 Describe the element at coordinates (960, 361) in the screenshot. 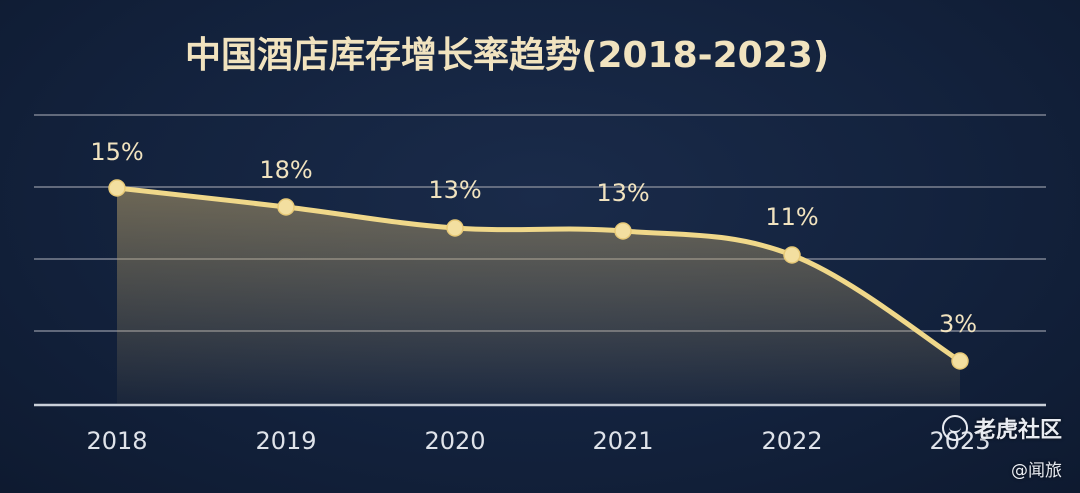

I see `data-point-2023` at that location.